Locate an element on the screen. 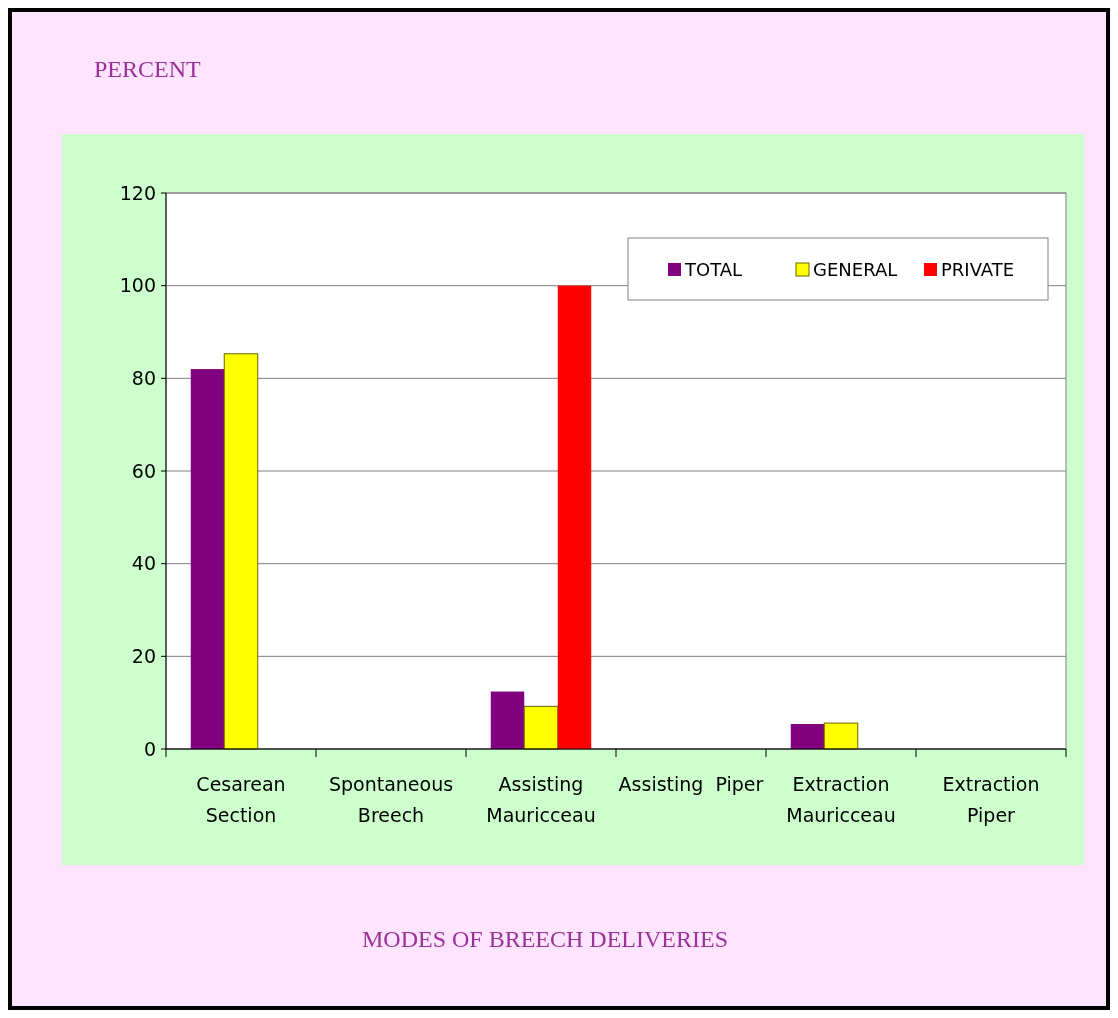 The height and width of the screenshot is (1018, 1118). y-axis-title: PERCENT is located at coordinates (148, 69).